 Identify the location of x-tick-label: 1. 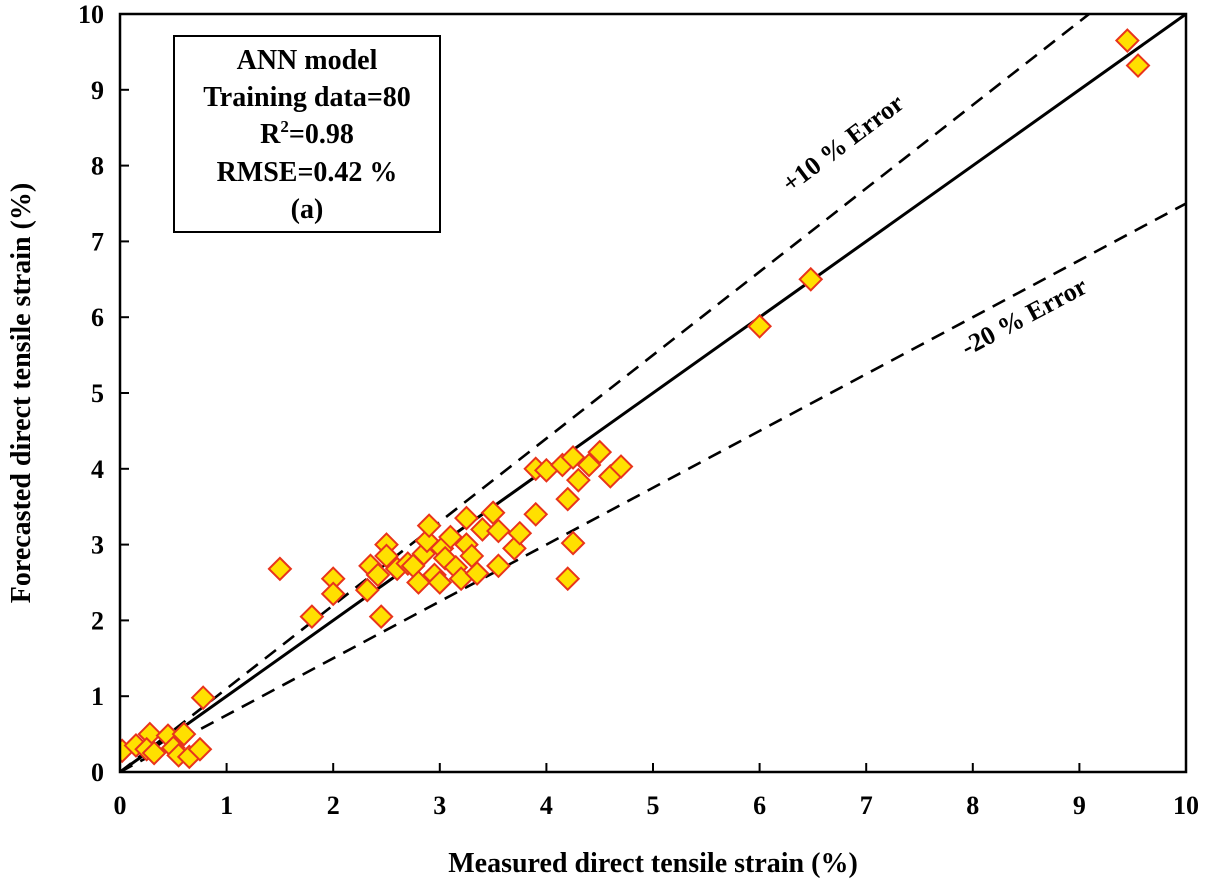
(226, 805).